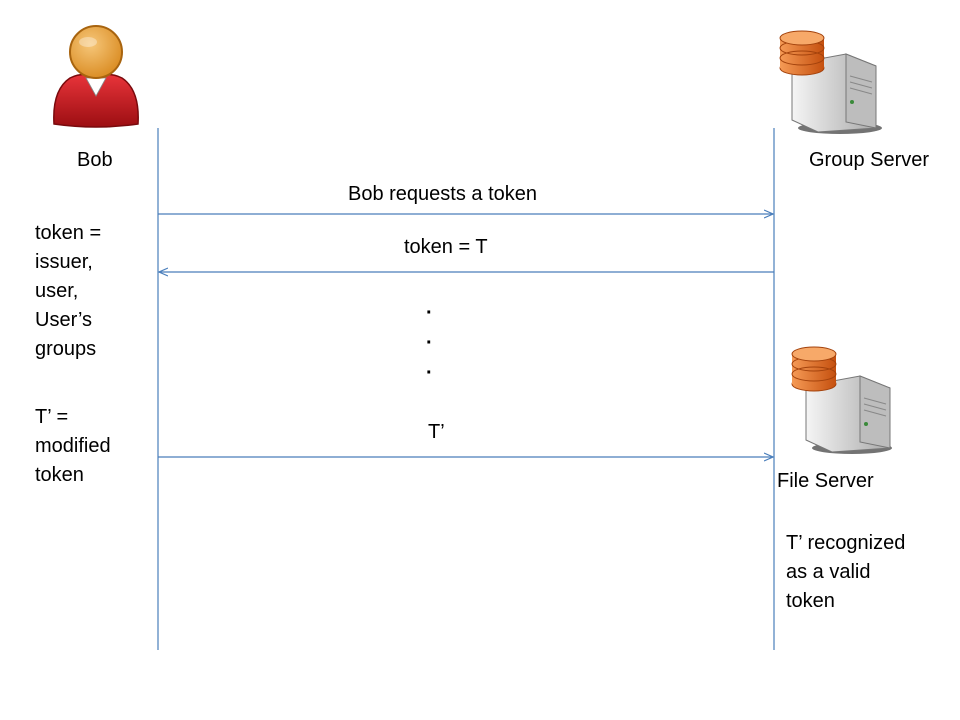 This screenshot has height=720, width=960. I want to click on token-definition-note: token = issuer, user, User’s groups, so click(68, 291).